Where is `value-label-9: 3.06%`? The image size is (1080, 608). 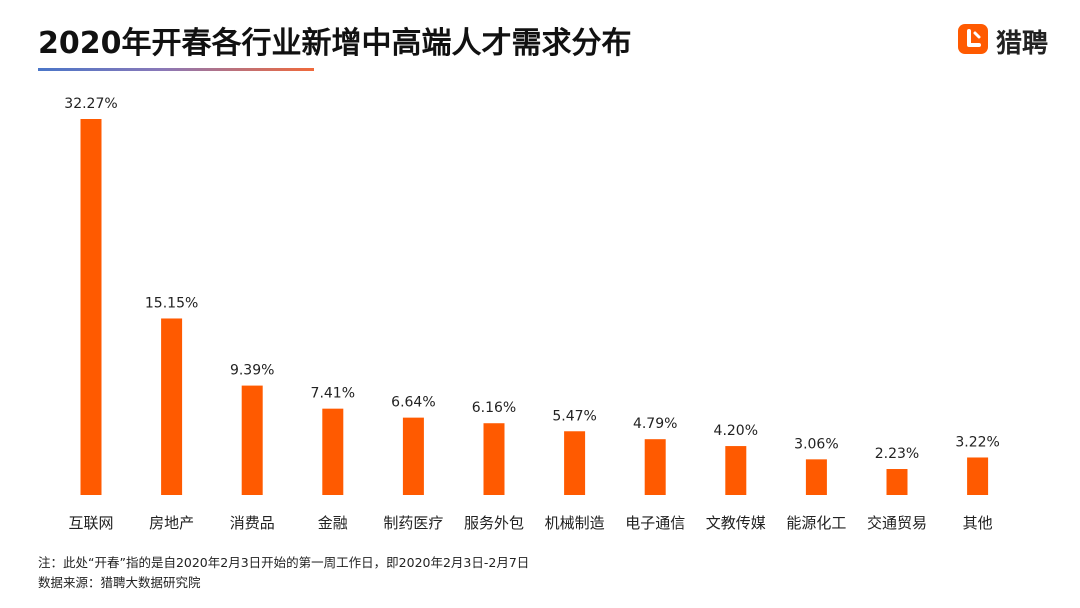
value-label-9: 3.06% is located at coordinates (816, 444).